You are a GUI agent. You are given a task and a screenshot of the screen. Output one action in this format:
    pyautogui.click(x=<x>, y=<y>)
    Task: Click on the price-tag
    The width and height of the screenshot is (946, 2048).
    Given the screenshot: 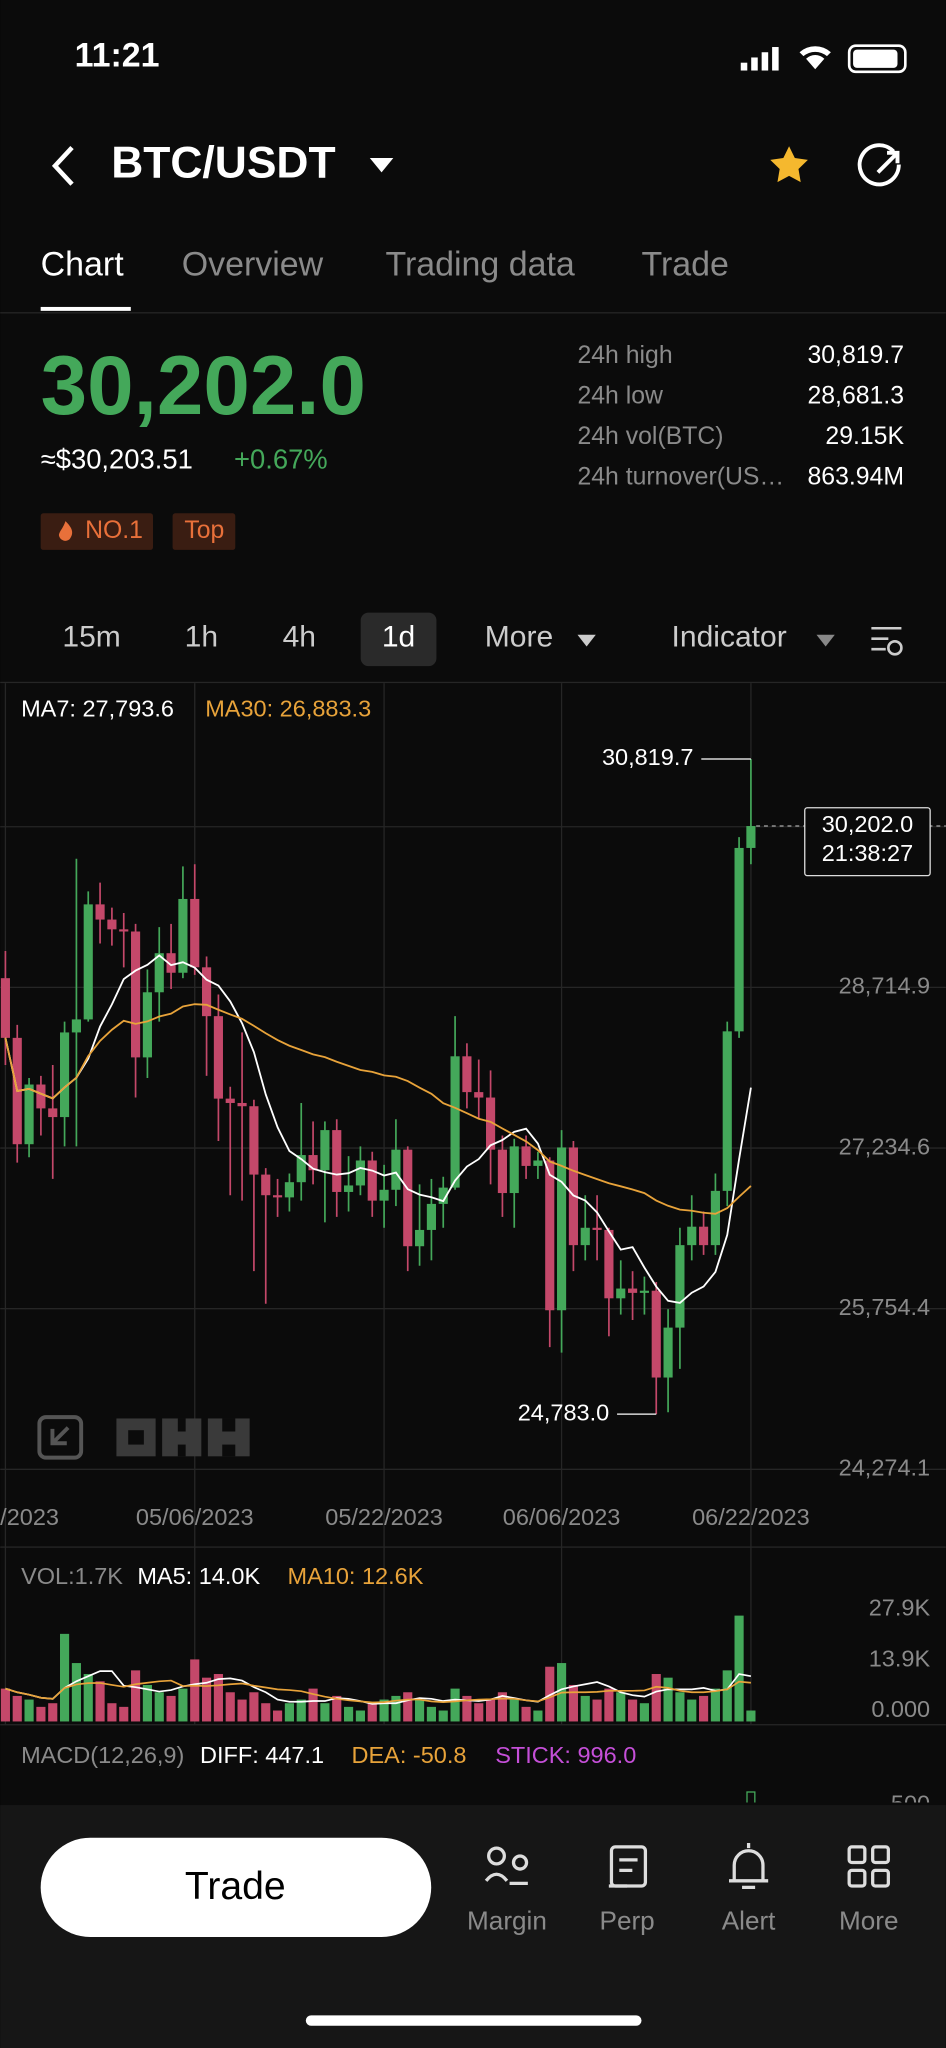 What is the action you would take?
    pyautogui.click(x=867, y=842)
    